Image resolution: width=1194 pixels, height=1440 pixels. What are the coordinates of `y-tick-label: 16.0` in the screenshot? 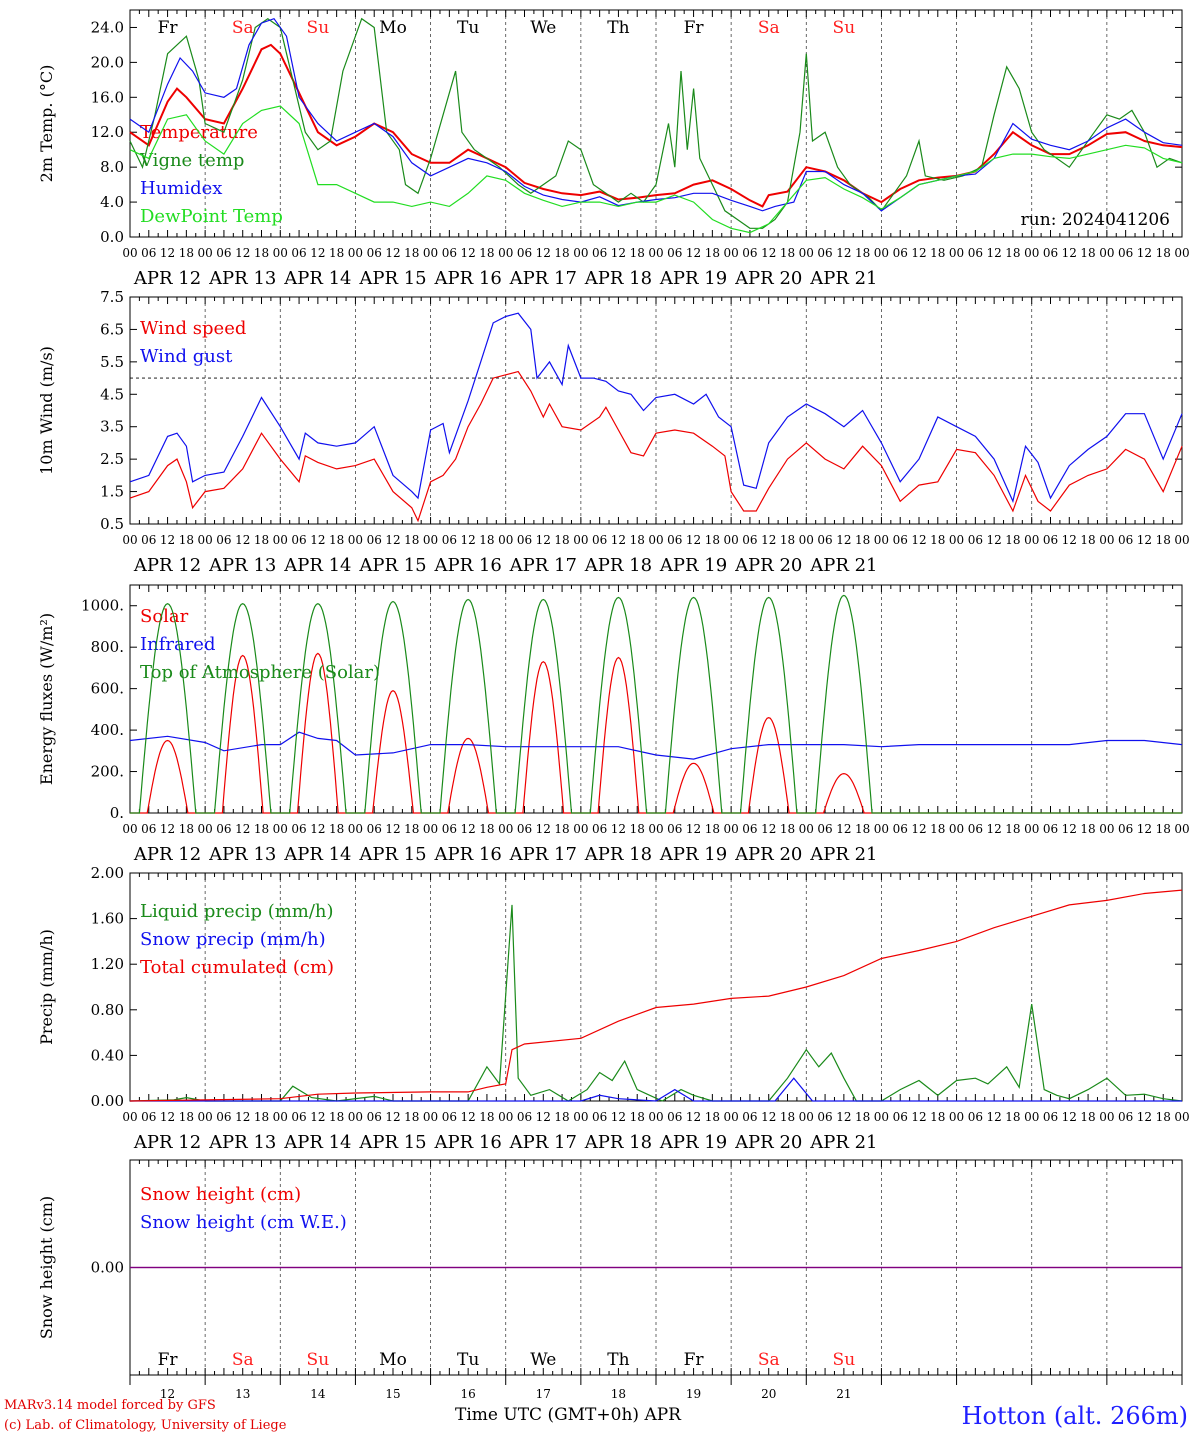 It's located at (107, 97).